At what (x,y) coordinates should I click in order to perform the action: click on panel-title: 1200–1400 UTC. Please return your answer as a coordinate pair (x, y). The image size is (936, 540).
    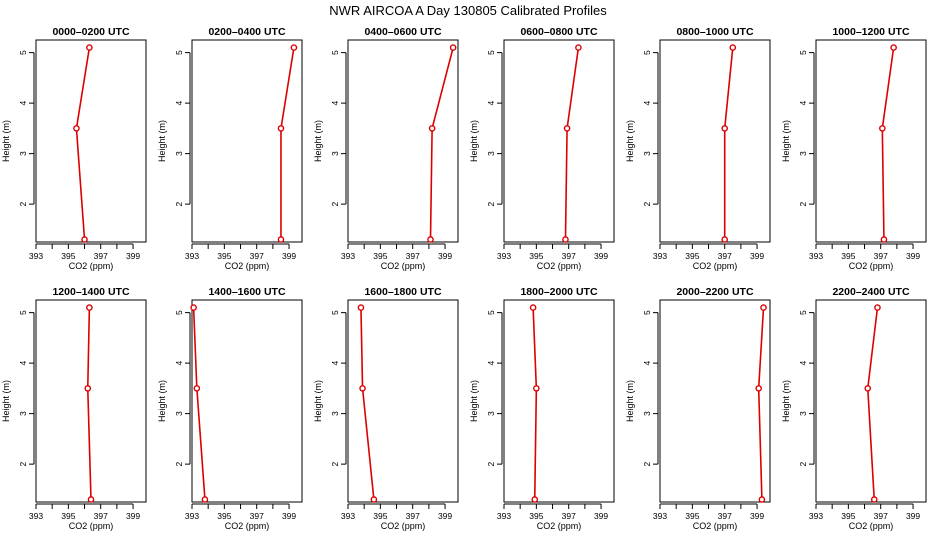
    Looking at the image, I should click on (90, 292).